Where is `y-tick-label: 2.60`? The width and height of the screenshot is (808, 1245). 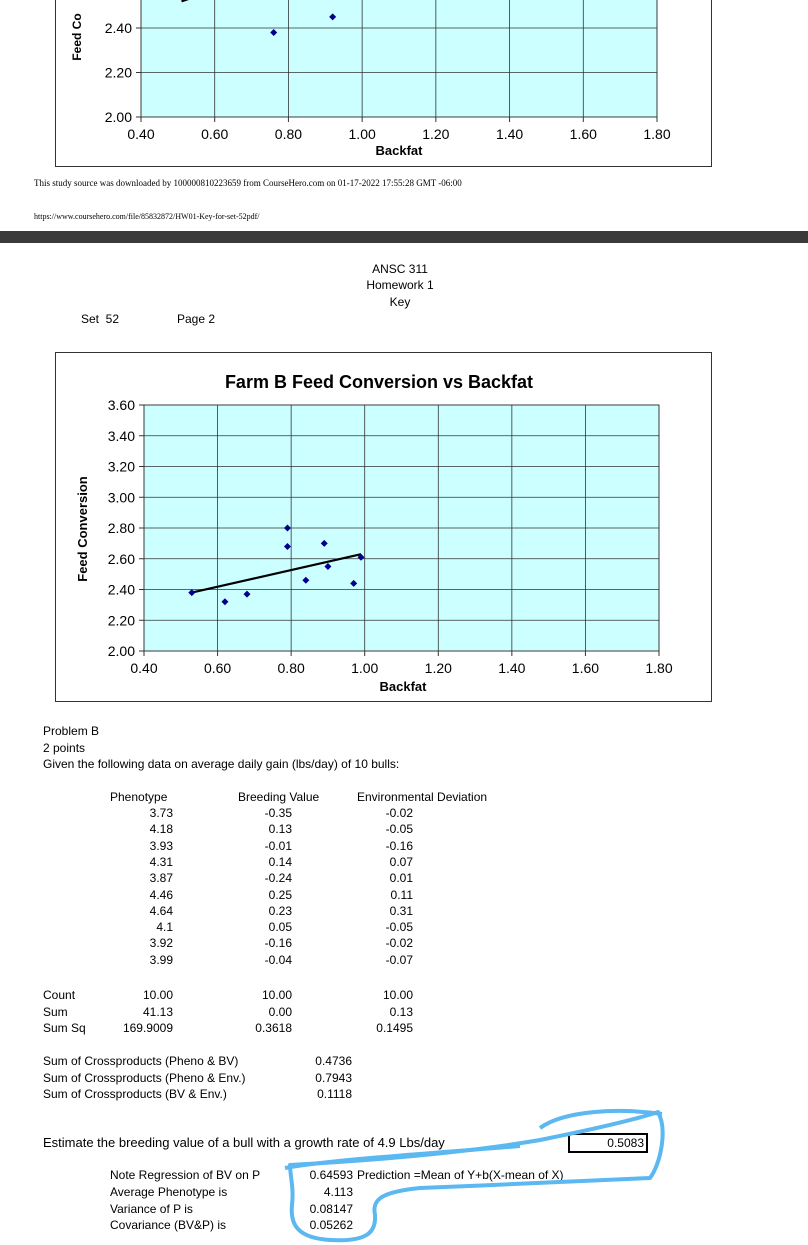
y-tick-label: 2.60 is located at coordinates (121, 559).